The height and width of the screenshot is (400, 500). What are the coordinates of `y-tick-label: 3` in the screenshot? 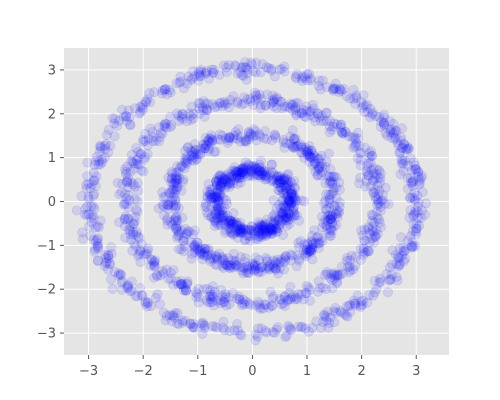 It's located at (52, 70).